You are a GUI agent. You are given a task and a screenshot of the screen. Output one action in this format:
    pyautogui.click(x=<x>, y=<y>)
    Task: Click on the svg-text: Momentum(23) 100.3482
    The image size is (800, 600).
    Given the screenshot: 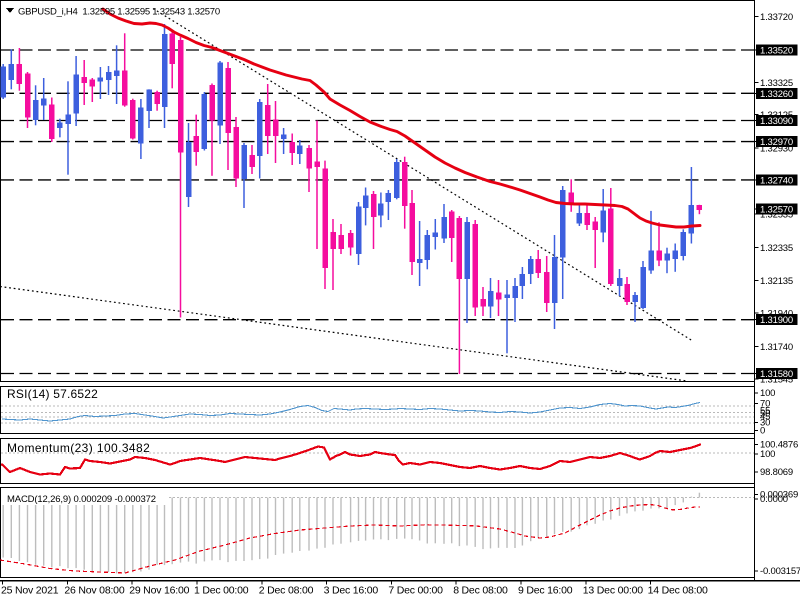 What is the action you would take?
    pyautogui.click(x=78, y=448)
    